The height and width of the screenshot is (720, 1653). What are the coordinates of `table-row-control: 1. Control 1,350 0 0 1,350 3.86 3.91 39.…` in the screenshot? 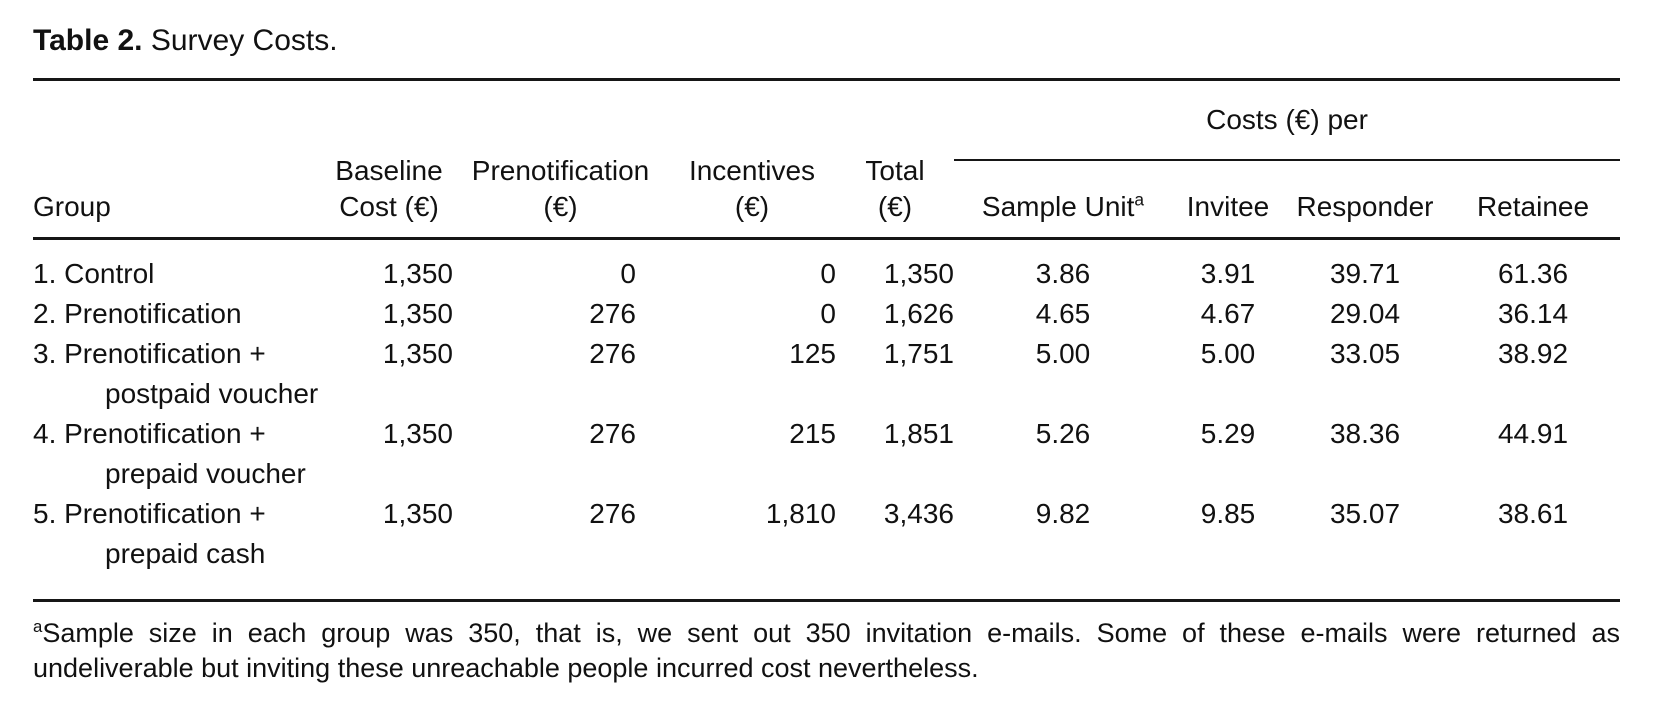 It's located at (826, 267).